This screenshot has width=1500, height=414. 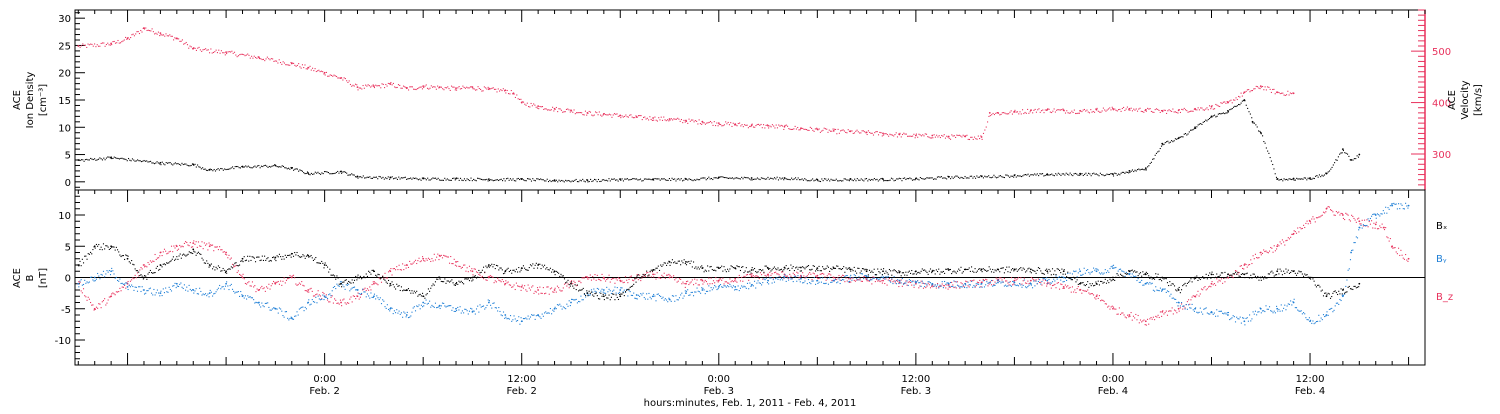 What do you see at coordinates (718, 271) in the screenshot?
I see `series-bx` at bounding box center [718, 271].